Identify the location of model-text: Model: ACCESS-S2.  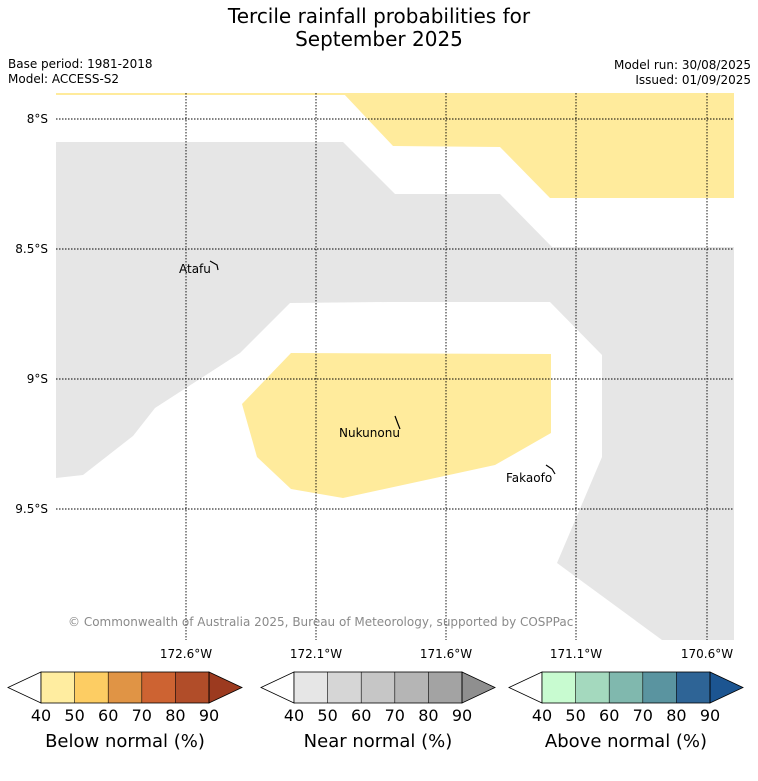
(64, 79).